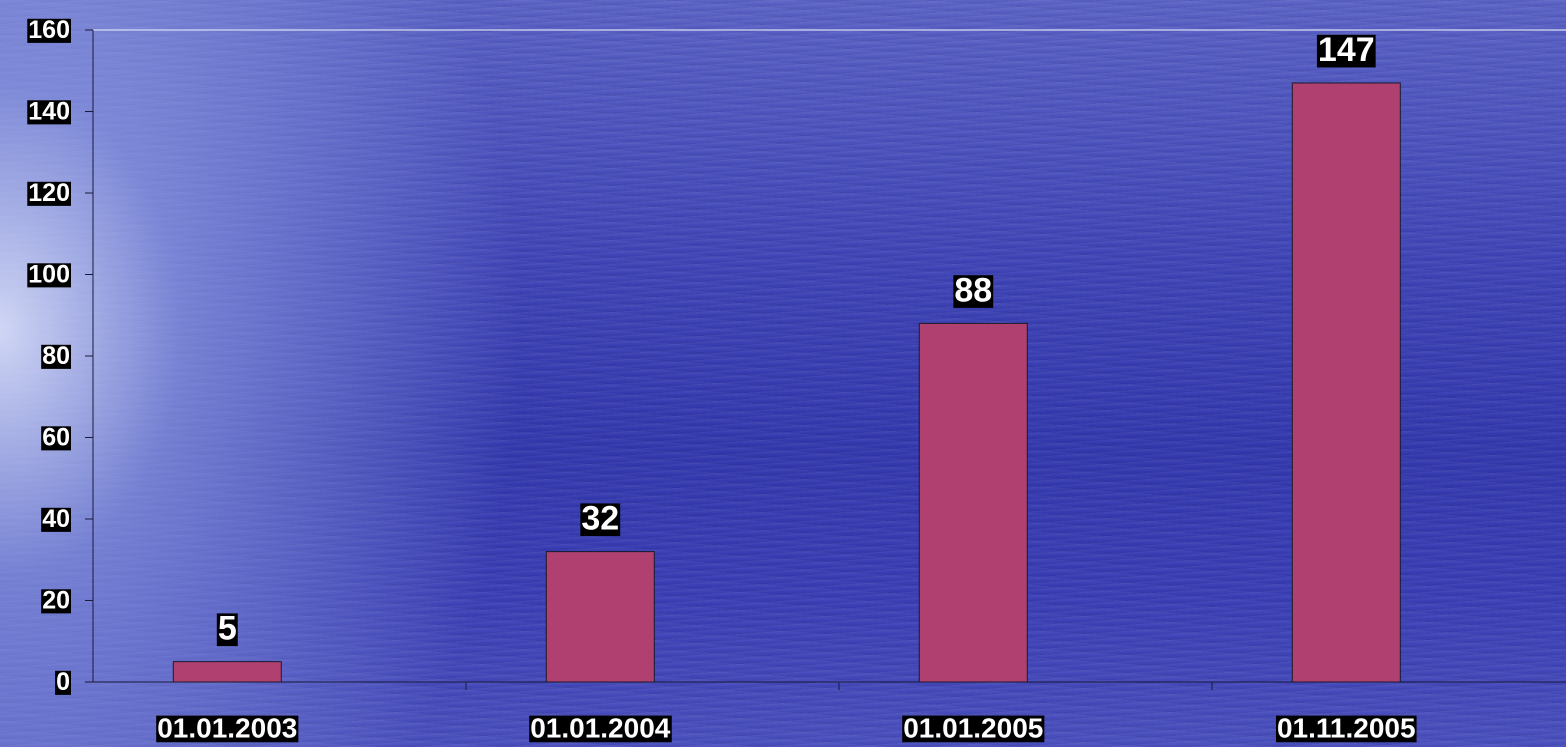 This screenshot has height=747, width=1566. I want to click on data-label-text: 147, so click(1346, 50).